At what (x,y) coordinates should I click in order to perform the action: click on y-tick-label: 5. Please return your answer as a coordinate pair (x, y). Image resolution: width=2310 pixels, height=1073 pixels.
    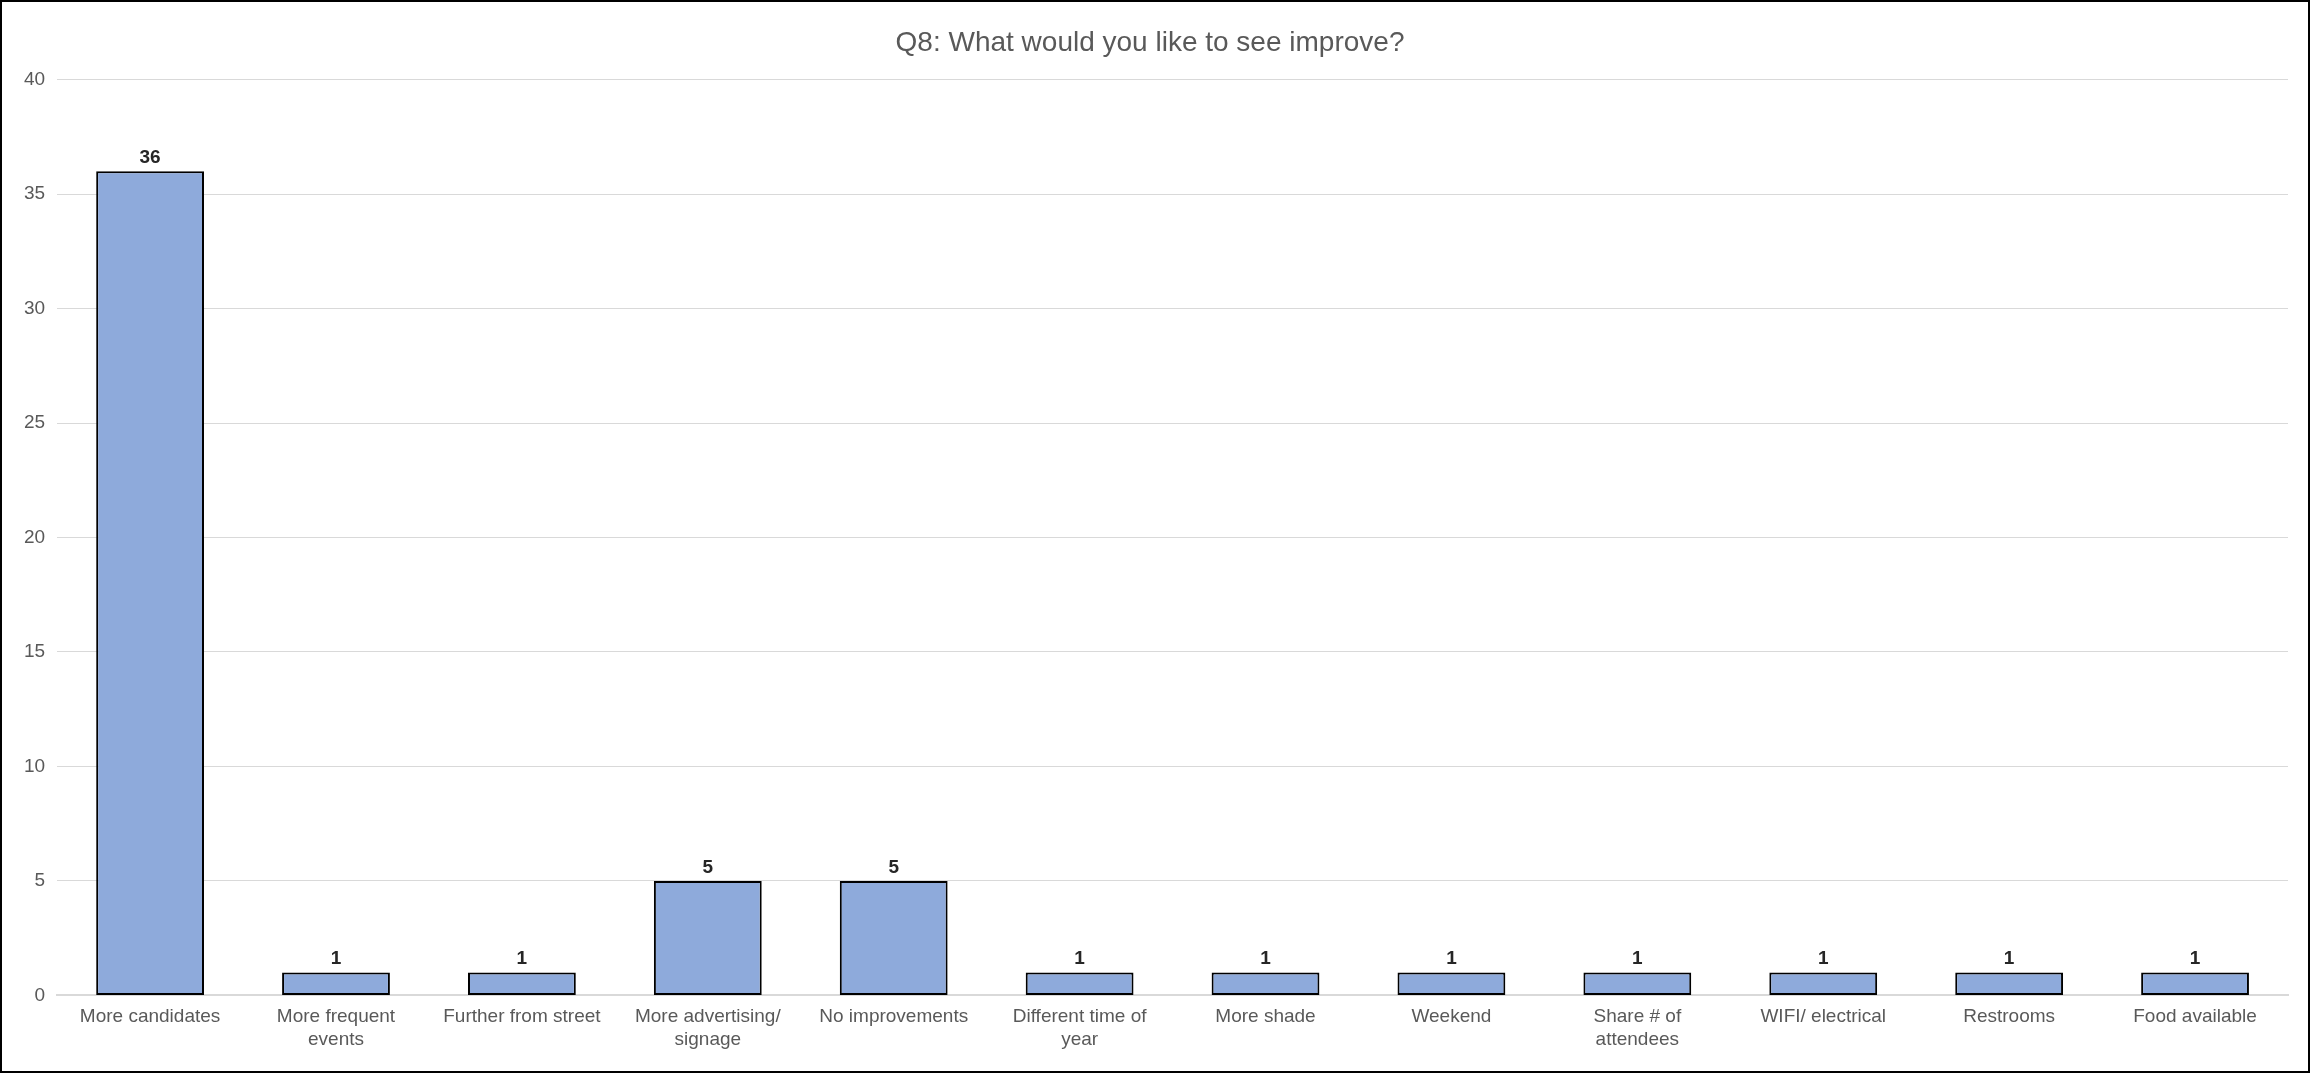
    Looking at the image, I should click on (40, 880).